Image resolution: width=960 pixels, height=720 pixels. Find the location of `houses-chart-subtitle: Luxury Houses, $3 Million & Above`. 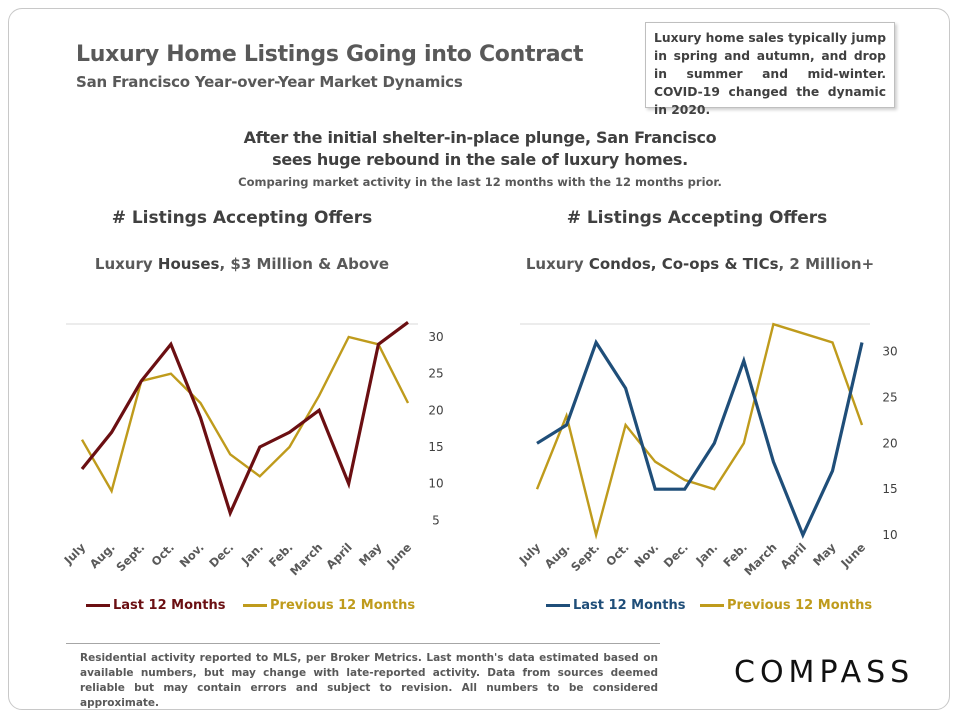

houses-chart-subtitle: Luxury Houses, $3 Million & Above is located at coordinates (242, 264).